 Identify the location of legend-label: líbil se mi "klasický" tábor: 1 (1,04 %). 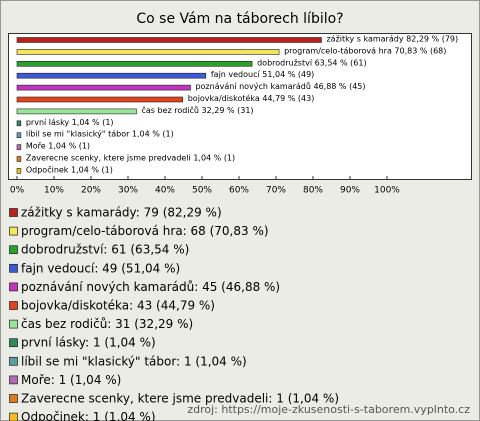
(134, 361).